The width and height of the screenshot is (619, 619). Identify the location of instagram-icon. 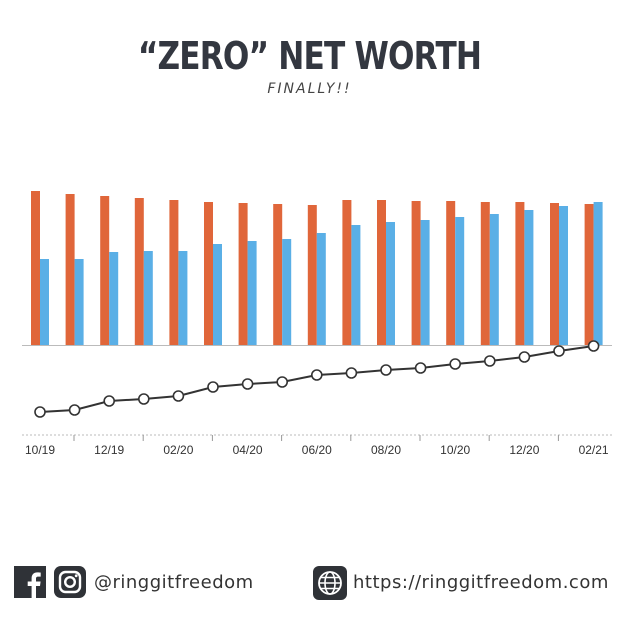
(70, 582).